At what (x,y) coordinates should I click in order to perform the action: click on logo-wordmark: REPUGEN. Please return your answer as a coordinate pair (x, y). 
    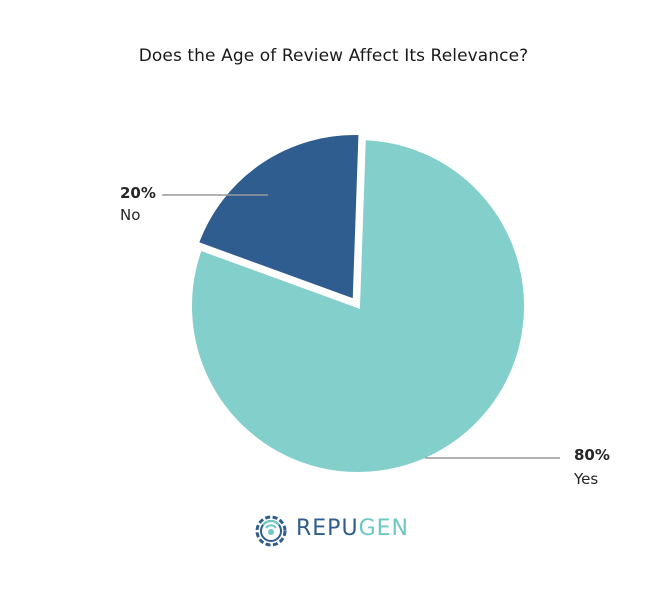
    Looking at the image, I should click on (352, 528).